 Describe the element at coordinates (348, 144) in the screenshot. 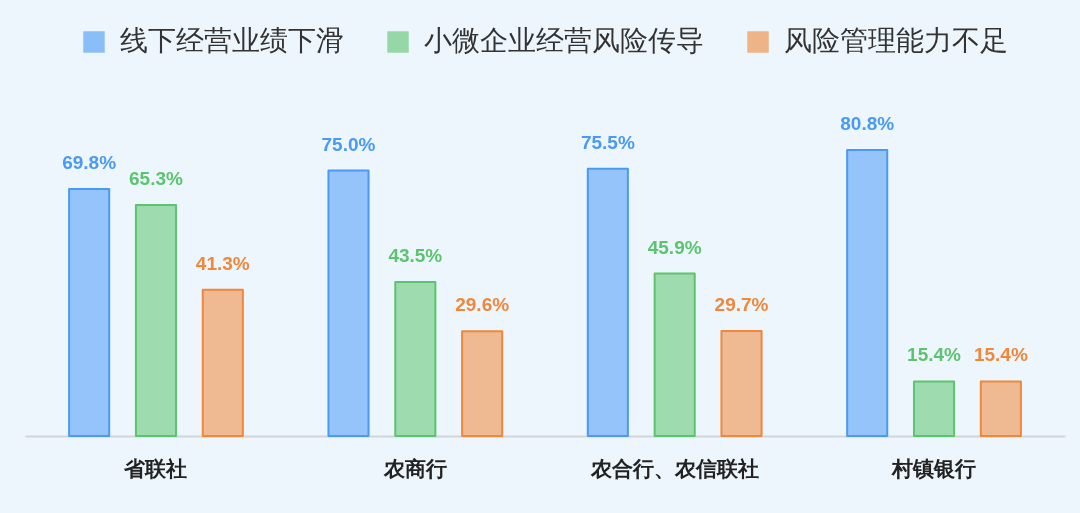

I see `data-label: 75.0%` at that location.